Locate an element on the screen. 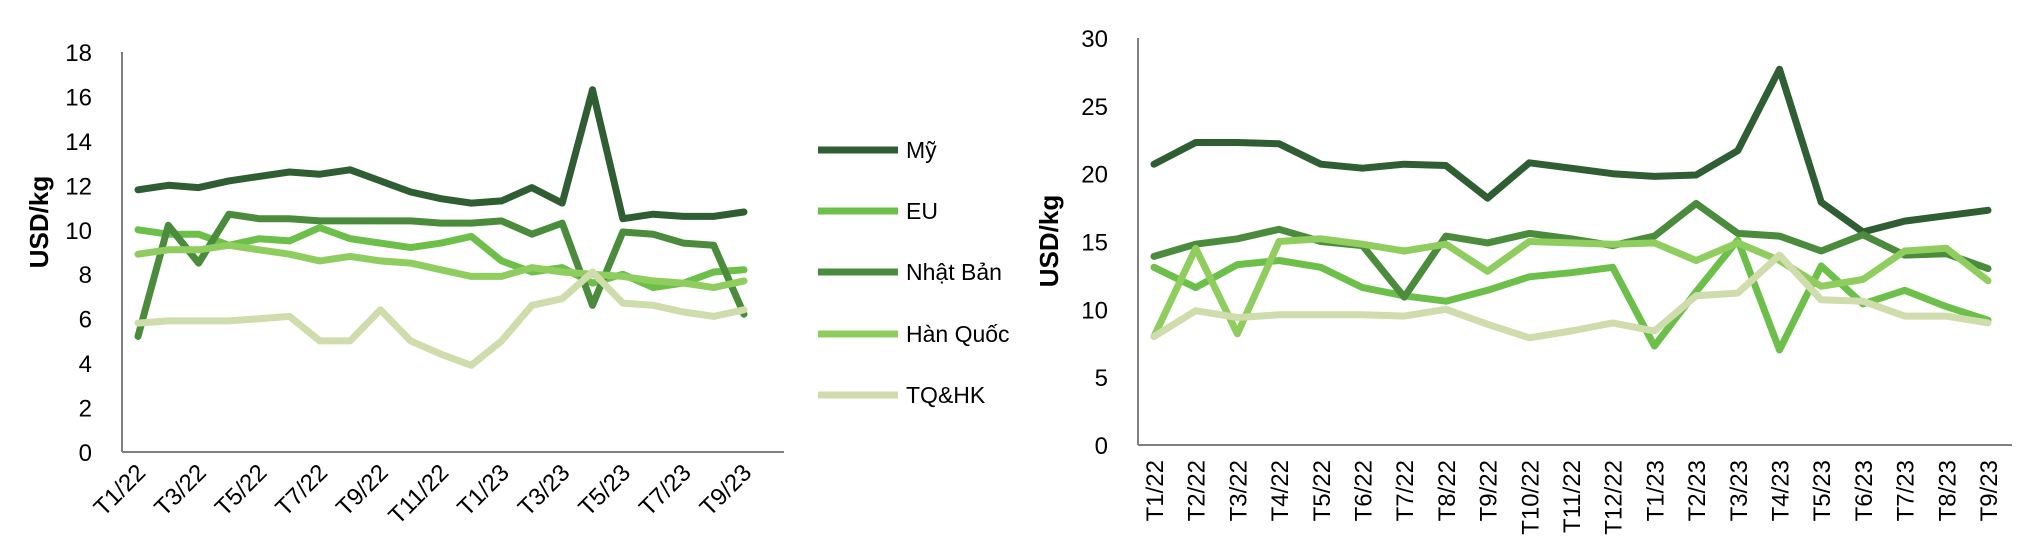 Image resolution: width=2032 pixels, height=554 pixels. left-series-line-nhat-ban is located at coordinates (441, 275).